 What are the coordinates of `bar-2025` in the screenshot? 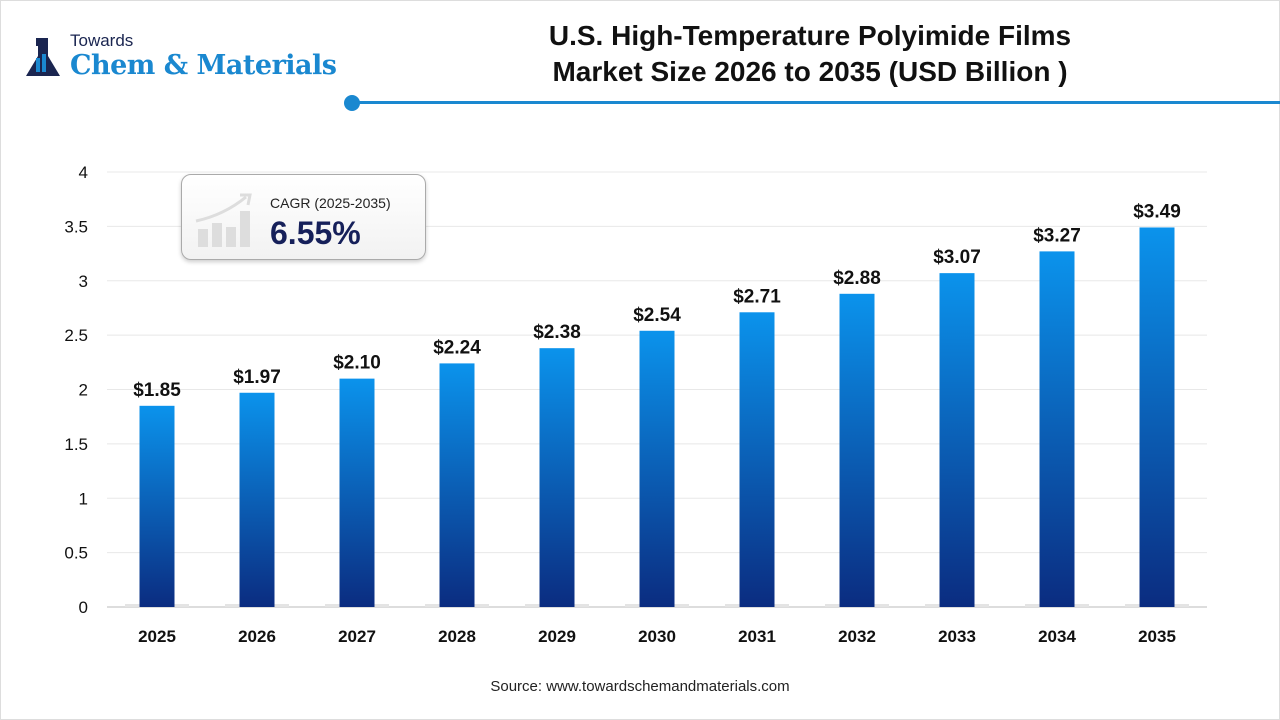 It's located at (157, 506).